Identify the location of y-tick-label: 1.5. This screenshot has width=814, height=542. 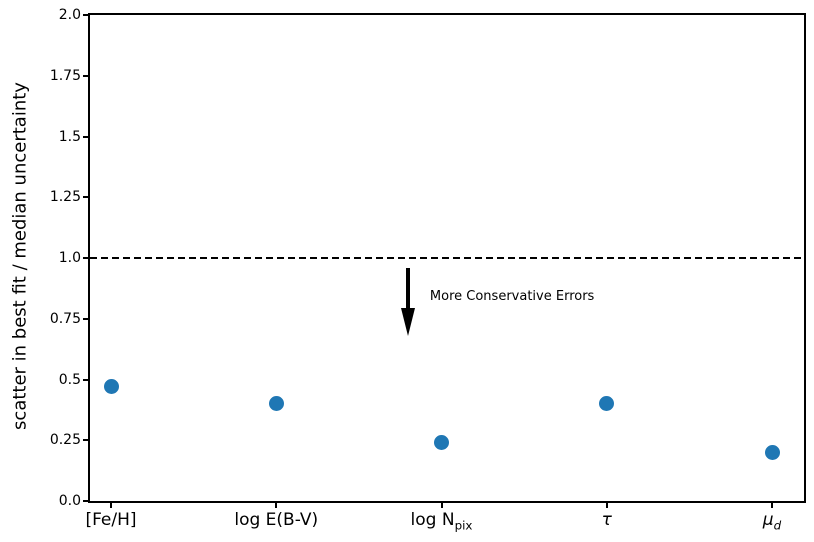
(69, 136).